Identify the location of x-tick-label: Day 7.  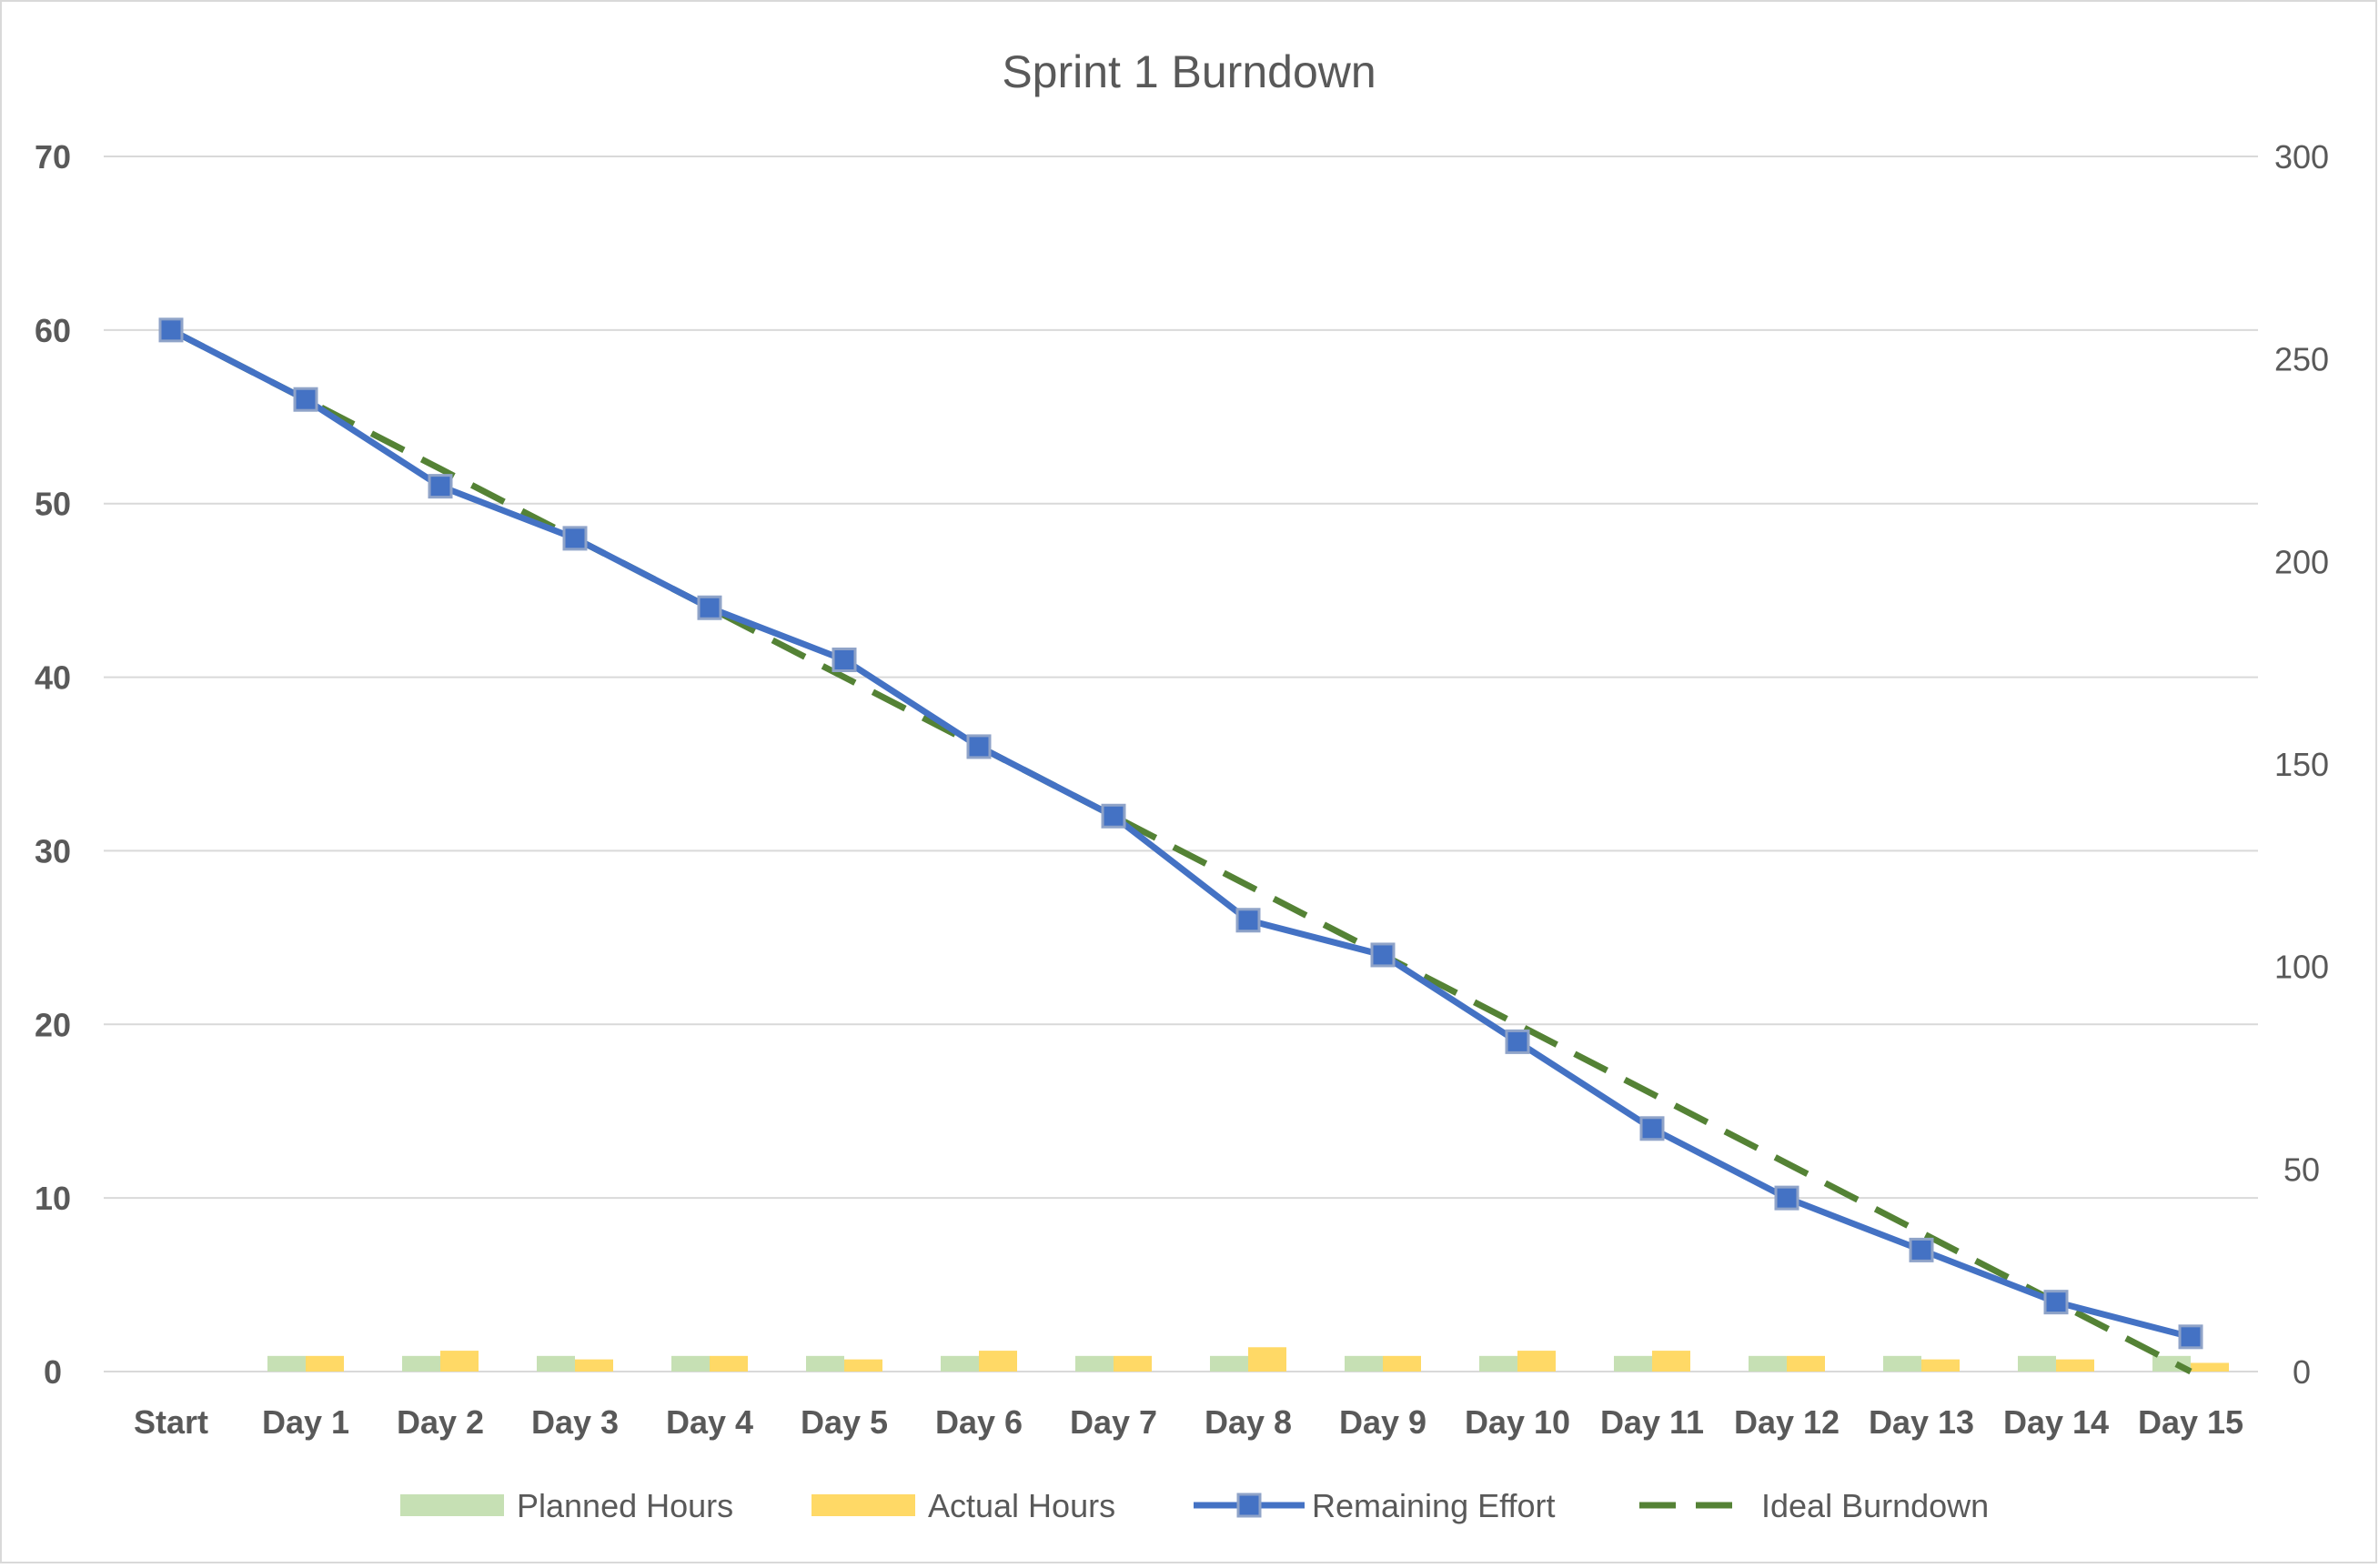
(1113, 1422).